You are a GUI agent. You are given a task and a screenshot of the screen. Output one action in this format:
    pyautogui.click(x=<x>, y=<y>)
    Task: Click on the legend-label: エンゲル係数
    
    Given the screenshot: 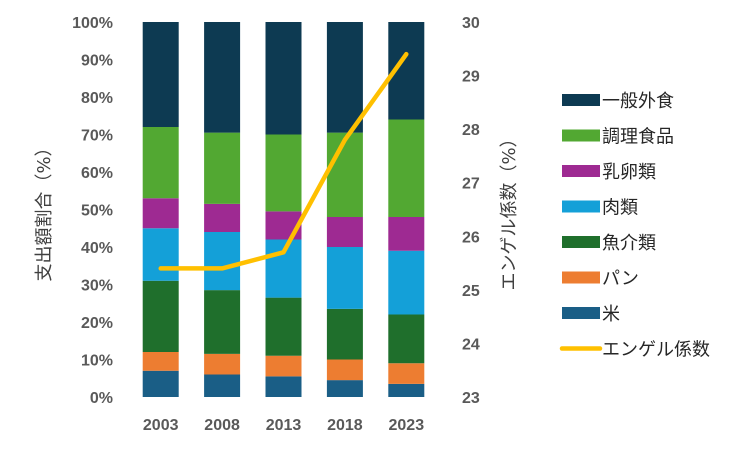 What is the action you would take?
    pyautogui.click(x=656, y=350)
    